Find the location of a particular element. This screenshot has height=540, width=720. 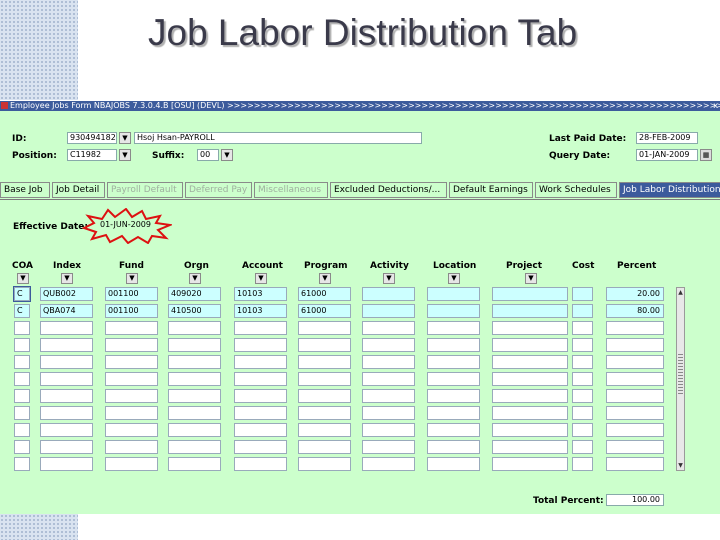

scroll-grip is located at coordinates (680, 374).